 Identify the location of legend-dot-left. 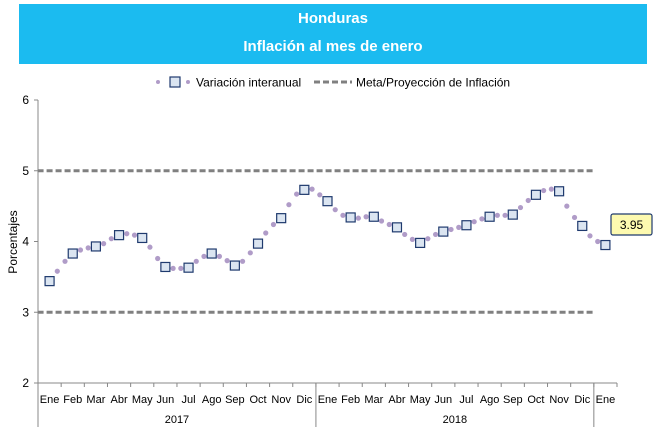
(158, 82).